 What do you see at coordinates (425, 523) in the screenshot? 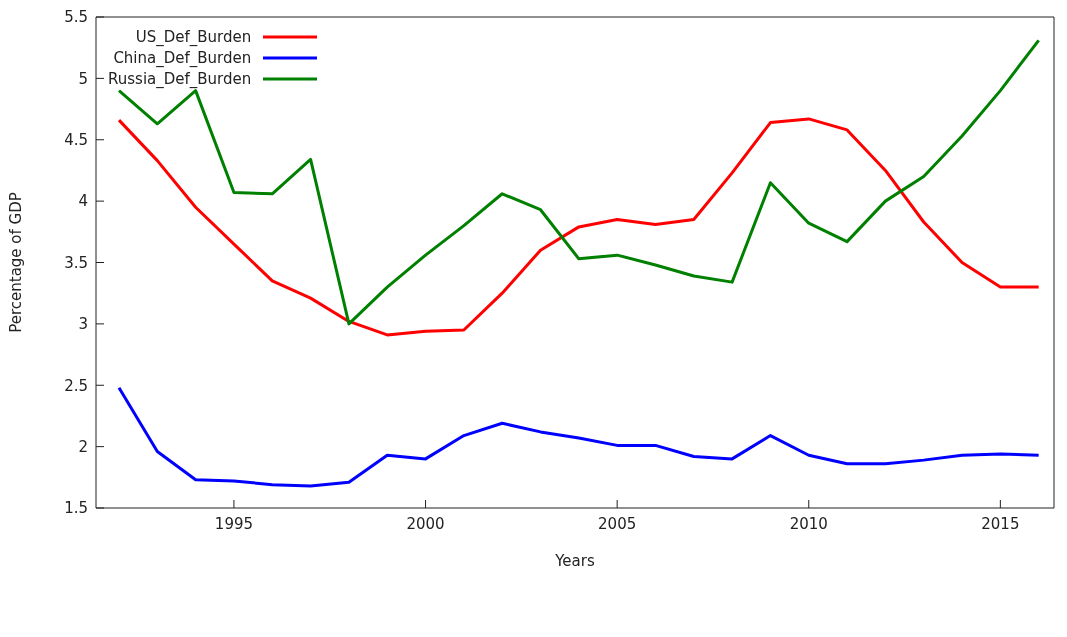
I see `x-tick-label: 2000` at bounding box center [425, 523].